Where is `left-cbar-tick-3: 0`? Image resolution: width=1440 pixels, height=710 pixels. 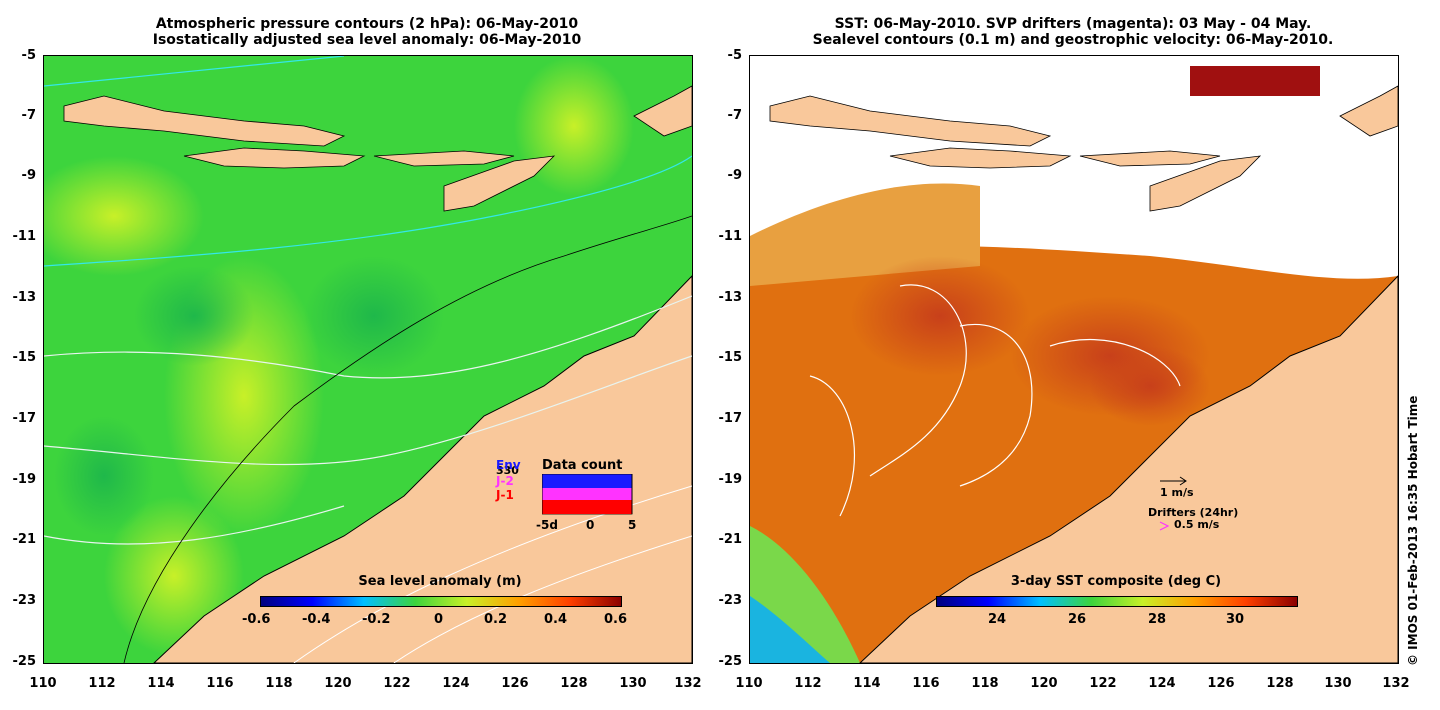 left-cbar-tick-3: 0 is located at coordinates (439, 619).